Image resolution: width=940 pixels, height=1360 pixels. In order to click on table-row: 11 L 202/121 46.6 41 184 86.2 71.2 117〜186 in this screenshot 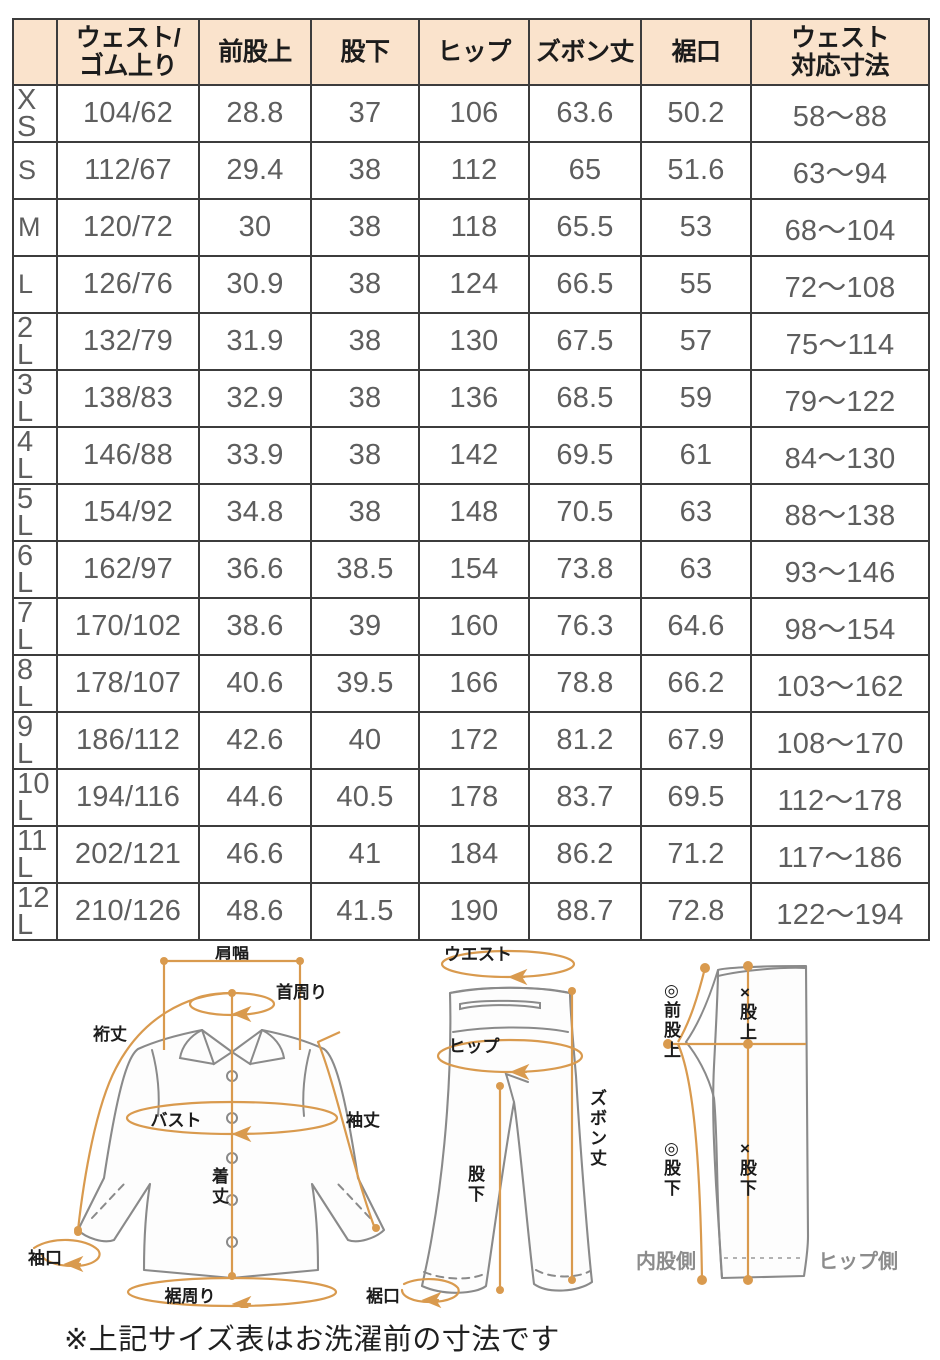, I will do `click(471, 854)`.